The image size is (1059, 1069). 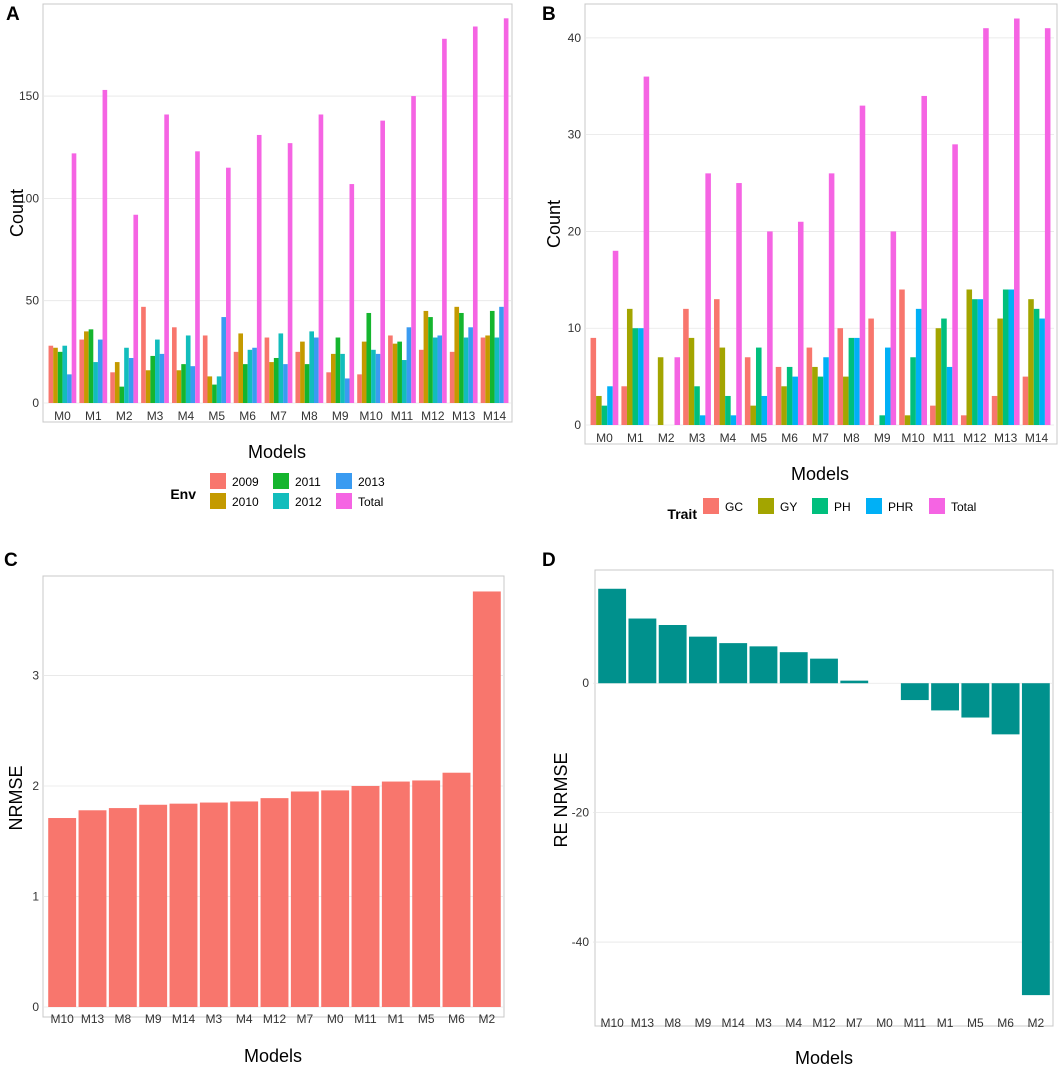 What do you see at coordinates (734, 507) in the screenshot?
I see `legend-label-GC: GC` at bounding box center [734, 507].